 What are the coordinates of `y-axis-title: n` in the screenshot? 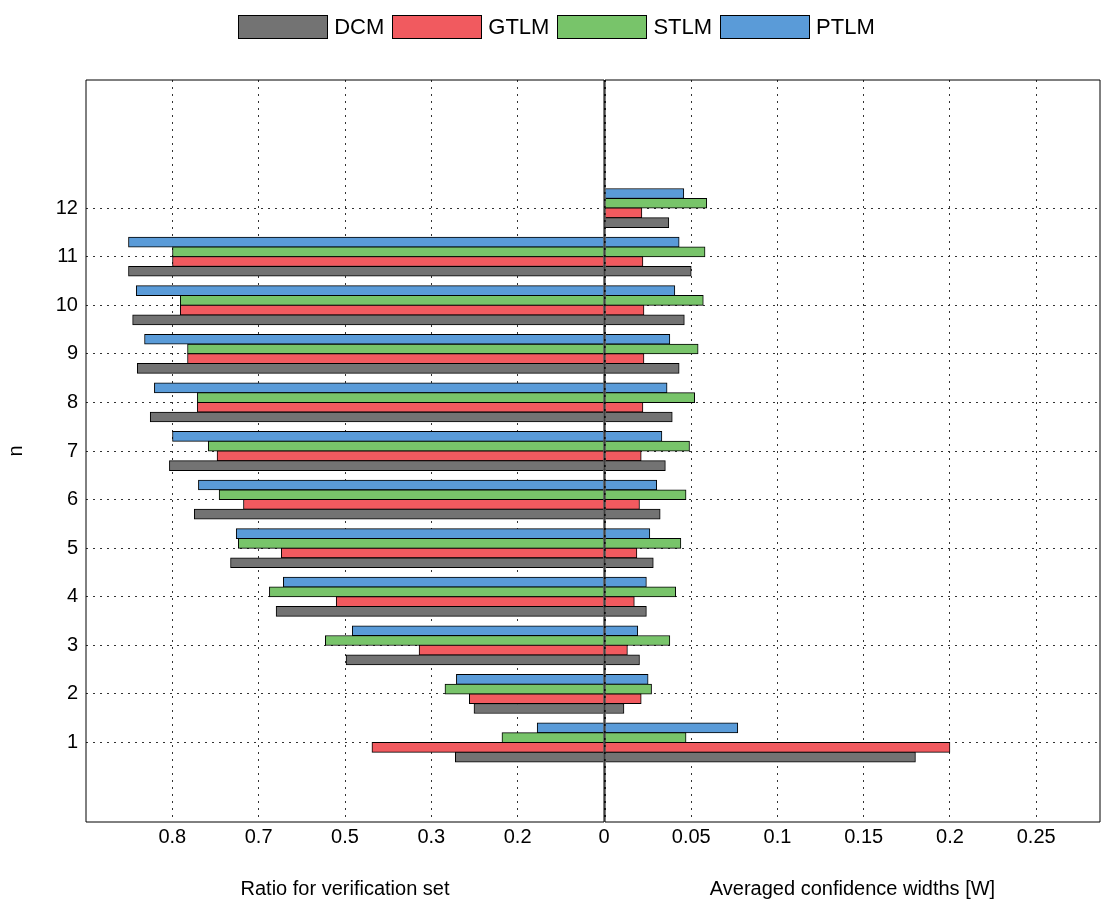 It's located at (14, 451).